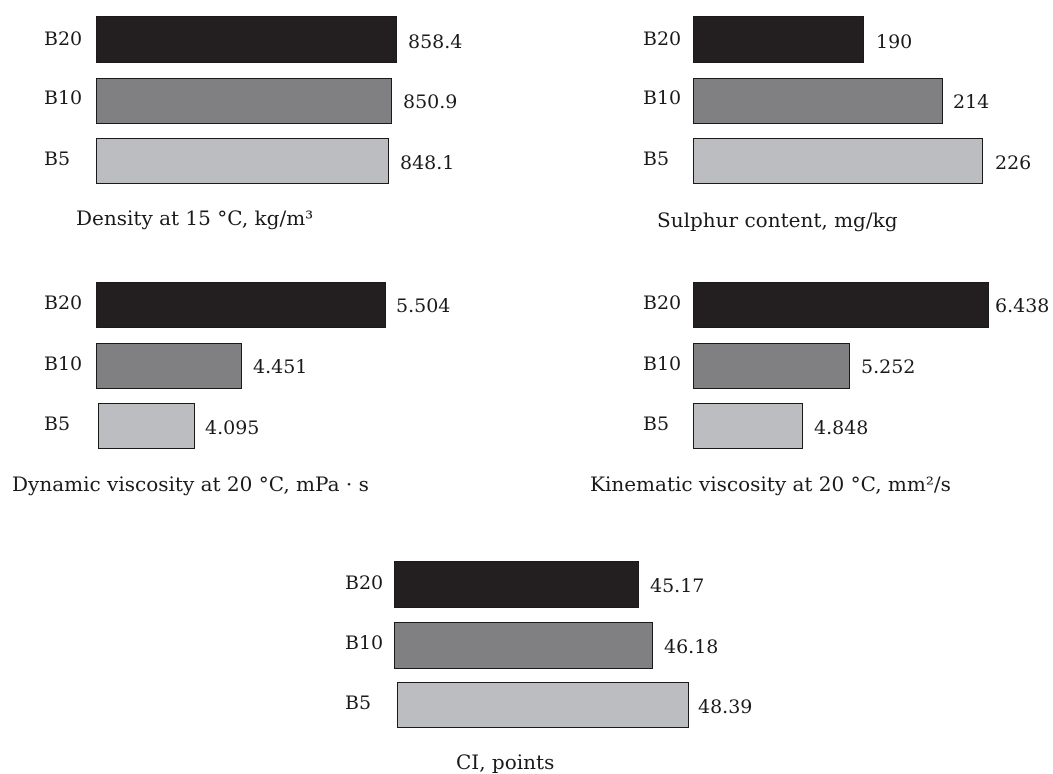 This screenshot has width=1053, height=774. What do you see at coordinates (430, 102) in the screenshot?
I see `value-label: 850.9` at bounding box center [430, 102].